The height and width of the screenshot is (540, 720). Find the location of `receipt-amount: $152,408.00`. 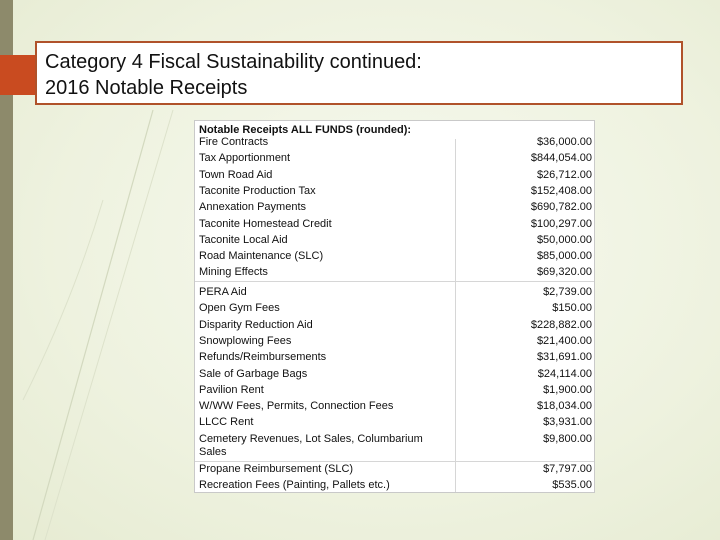

receipt-amount: $152,408.00 is located at coordinates (561, 190).